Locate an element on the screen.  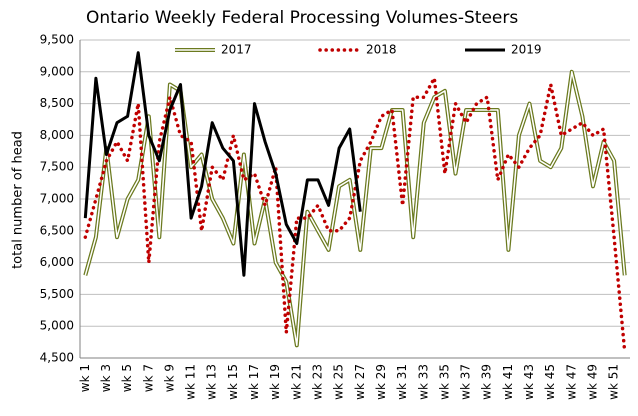
x-tick-label: wk 11 is located at coordinates (191, 382).